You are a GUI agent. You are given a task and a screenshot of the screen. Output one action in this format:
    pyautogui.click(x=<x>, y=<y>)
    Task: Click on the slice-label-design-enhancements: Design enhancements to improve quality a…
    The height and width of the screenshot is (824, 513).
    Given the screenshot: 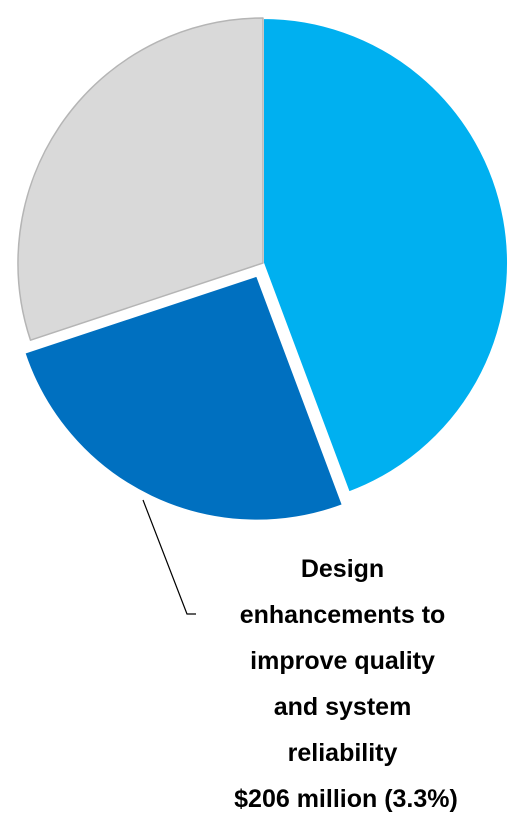 What is the action you would take?
    pyautogui.click(x=346, y=684)
    